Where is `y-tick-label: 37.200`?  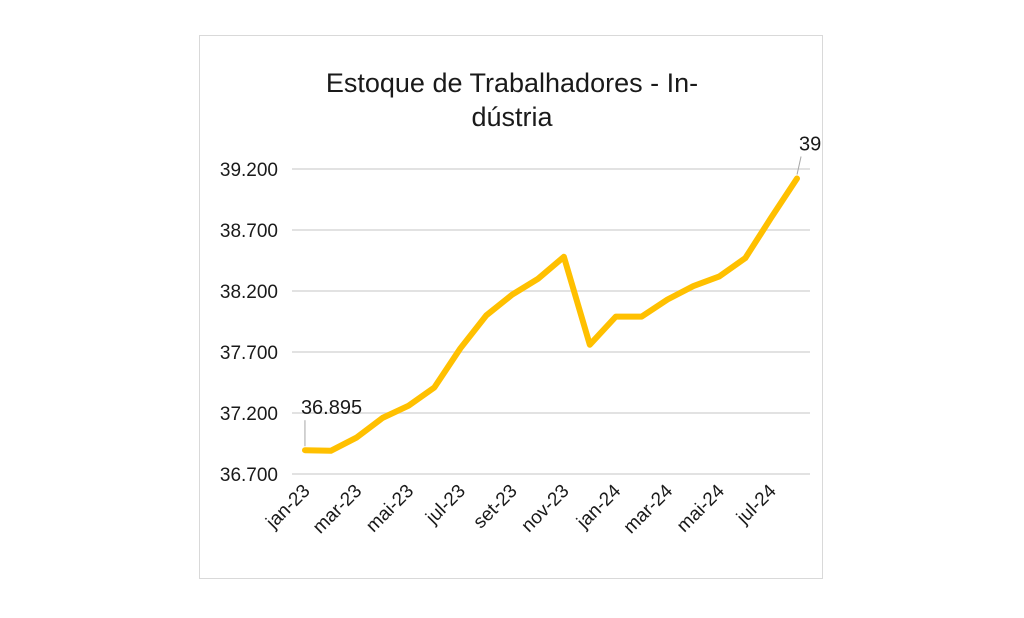
y-tick-label: 37.200 is located at coordinates (249, 414).